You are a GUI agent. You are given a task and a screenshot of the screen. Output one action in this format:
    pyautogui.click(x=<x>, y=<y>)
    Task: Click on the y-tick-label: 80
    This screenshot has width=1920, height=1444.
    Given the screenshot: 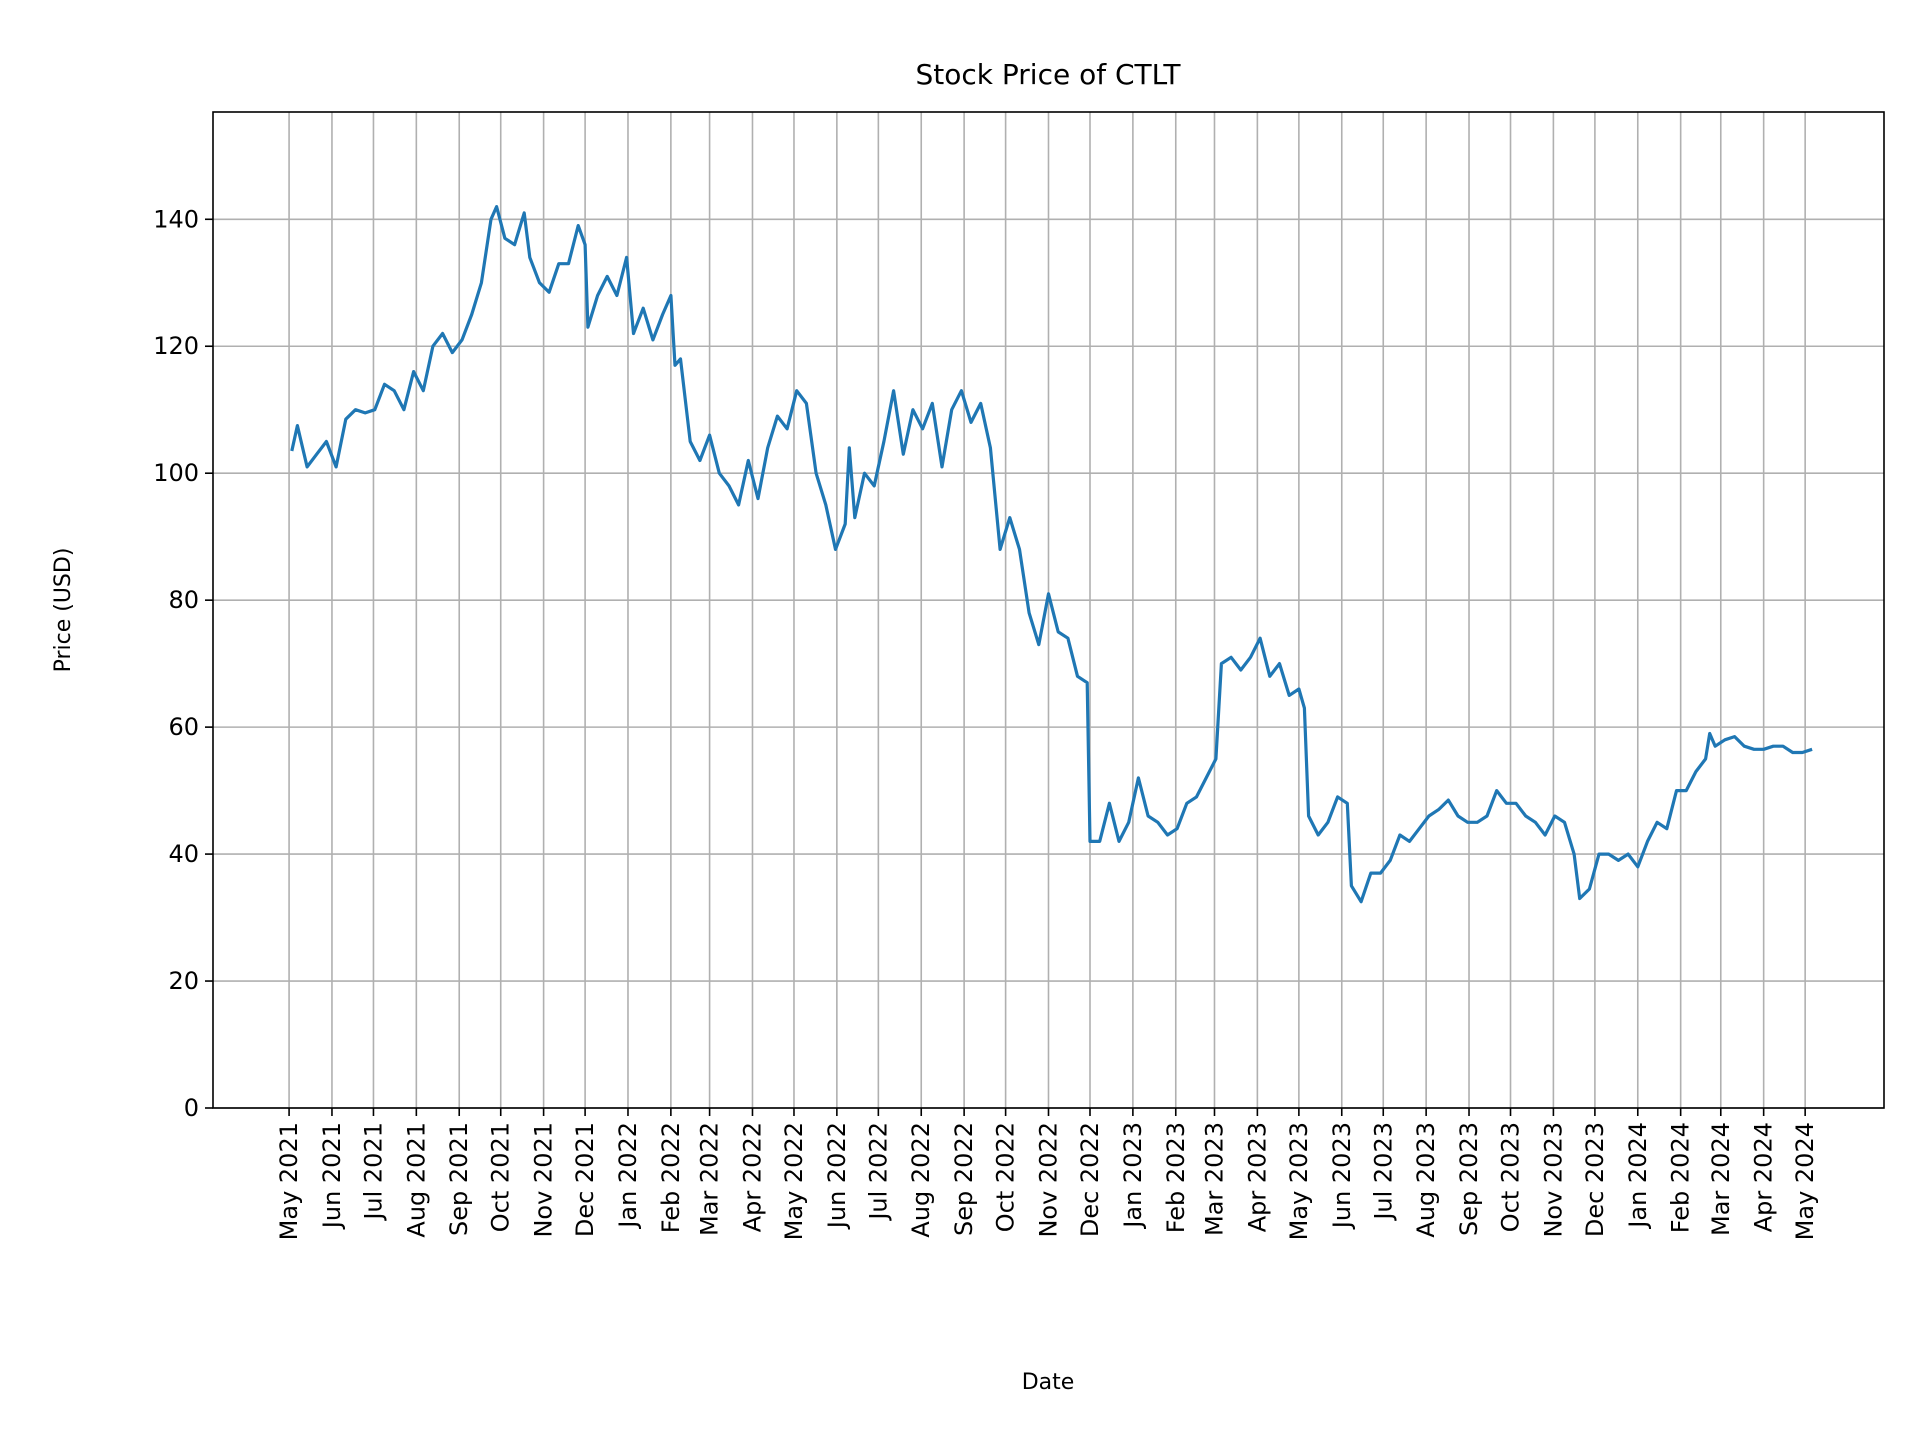 What is the action you would take?
    pyautogui.click(x=183, y=600)
    